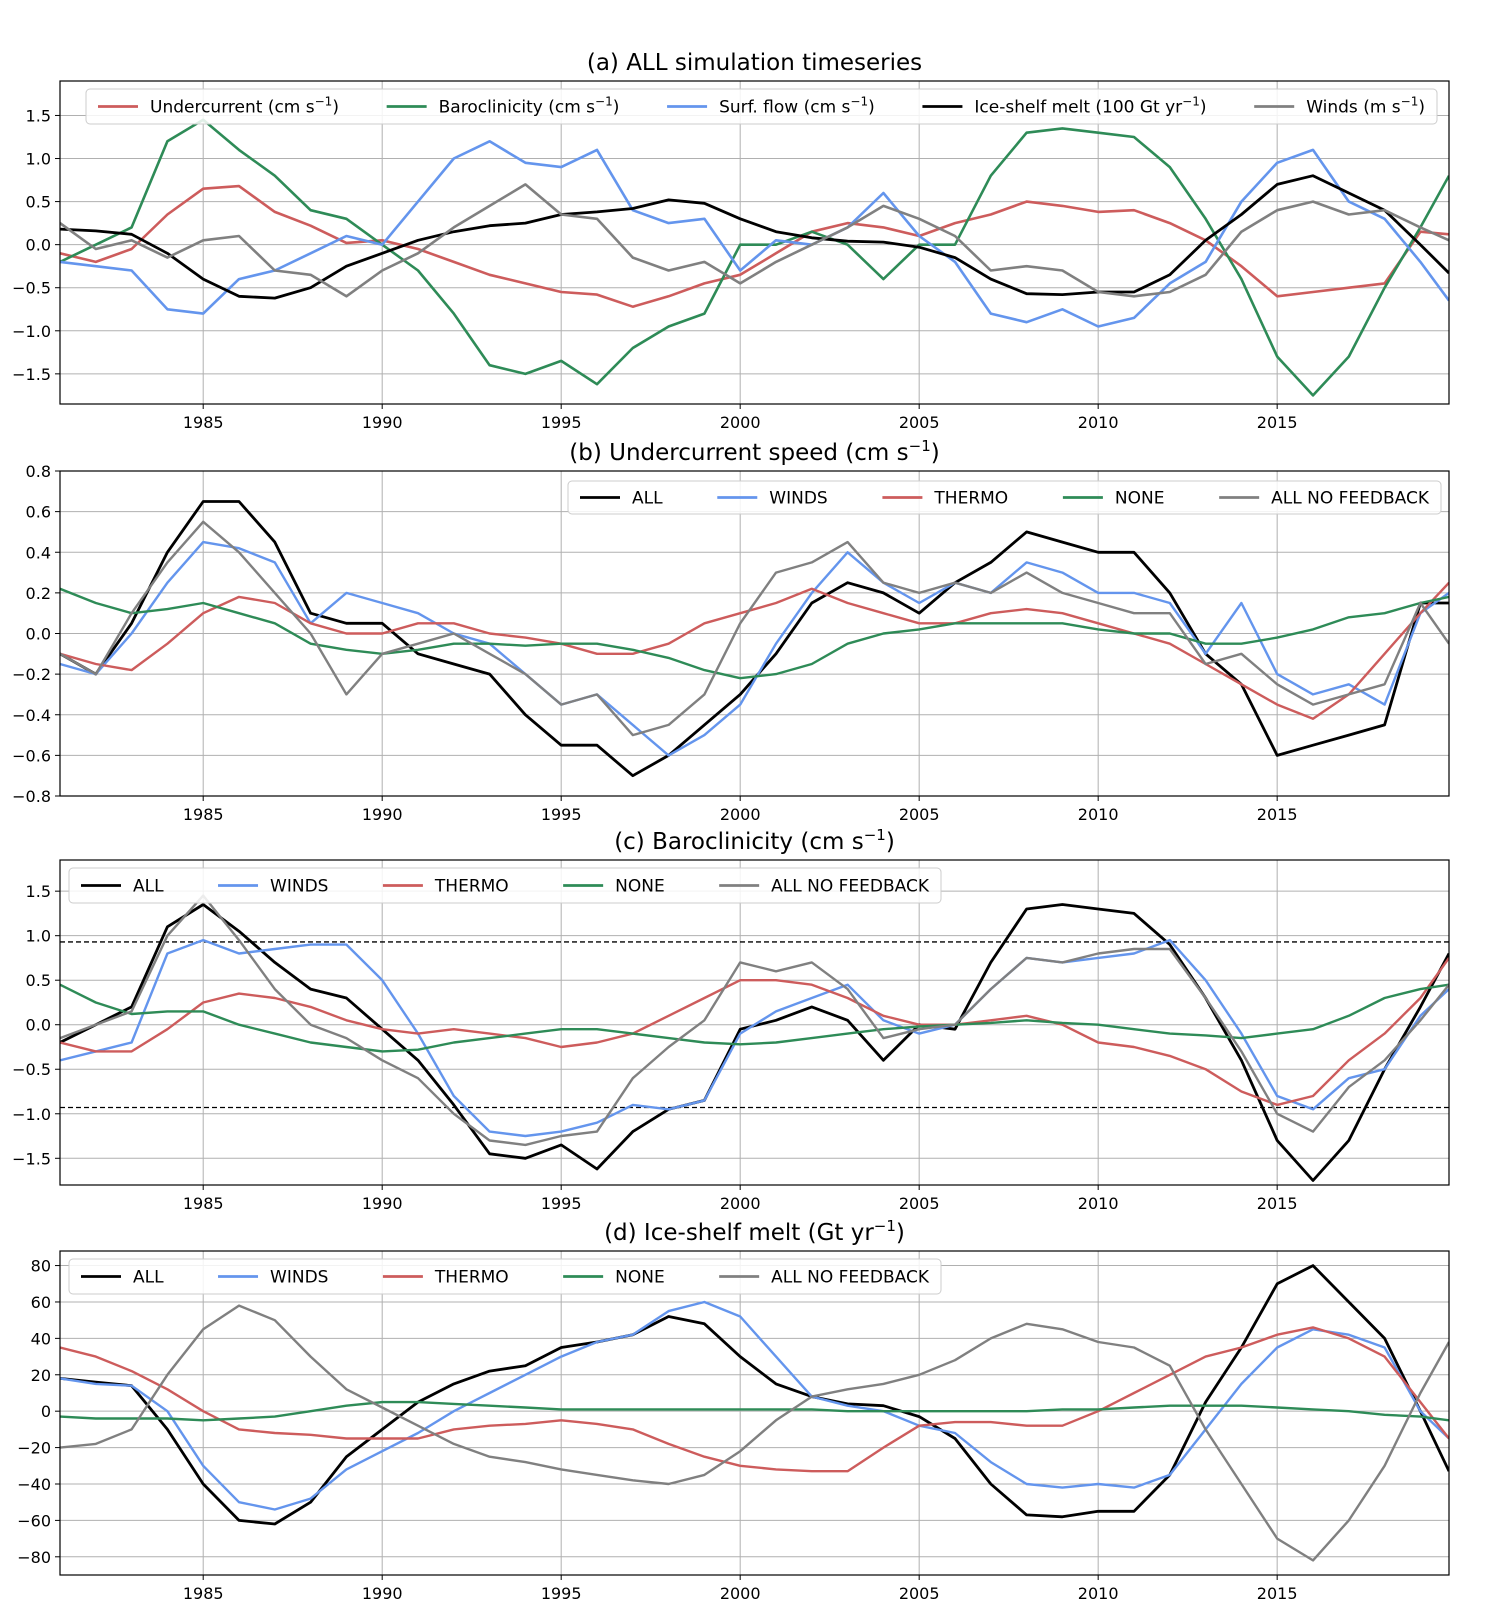 Image resolution: width=1500 pixels, height=1600 pixels. Describe the element at coordinates (31, 796) in the screenshot. I see `panel-b-ytick-label: −0.8` at that location.